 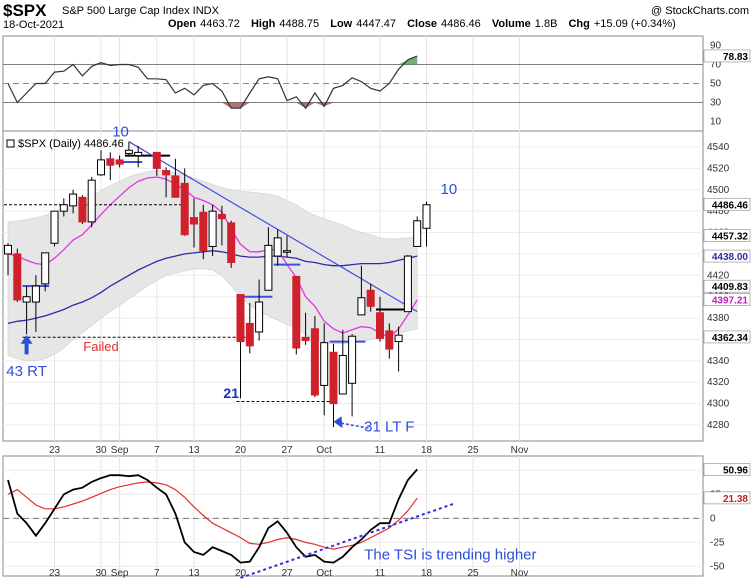 I want to click on x-tick-label: 23, so click(x=55, y=450).